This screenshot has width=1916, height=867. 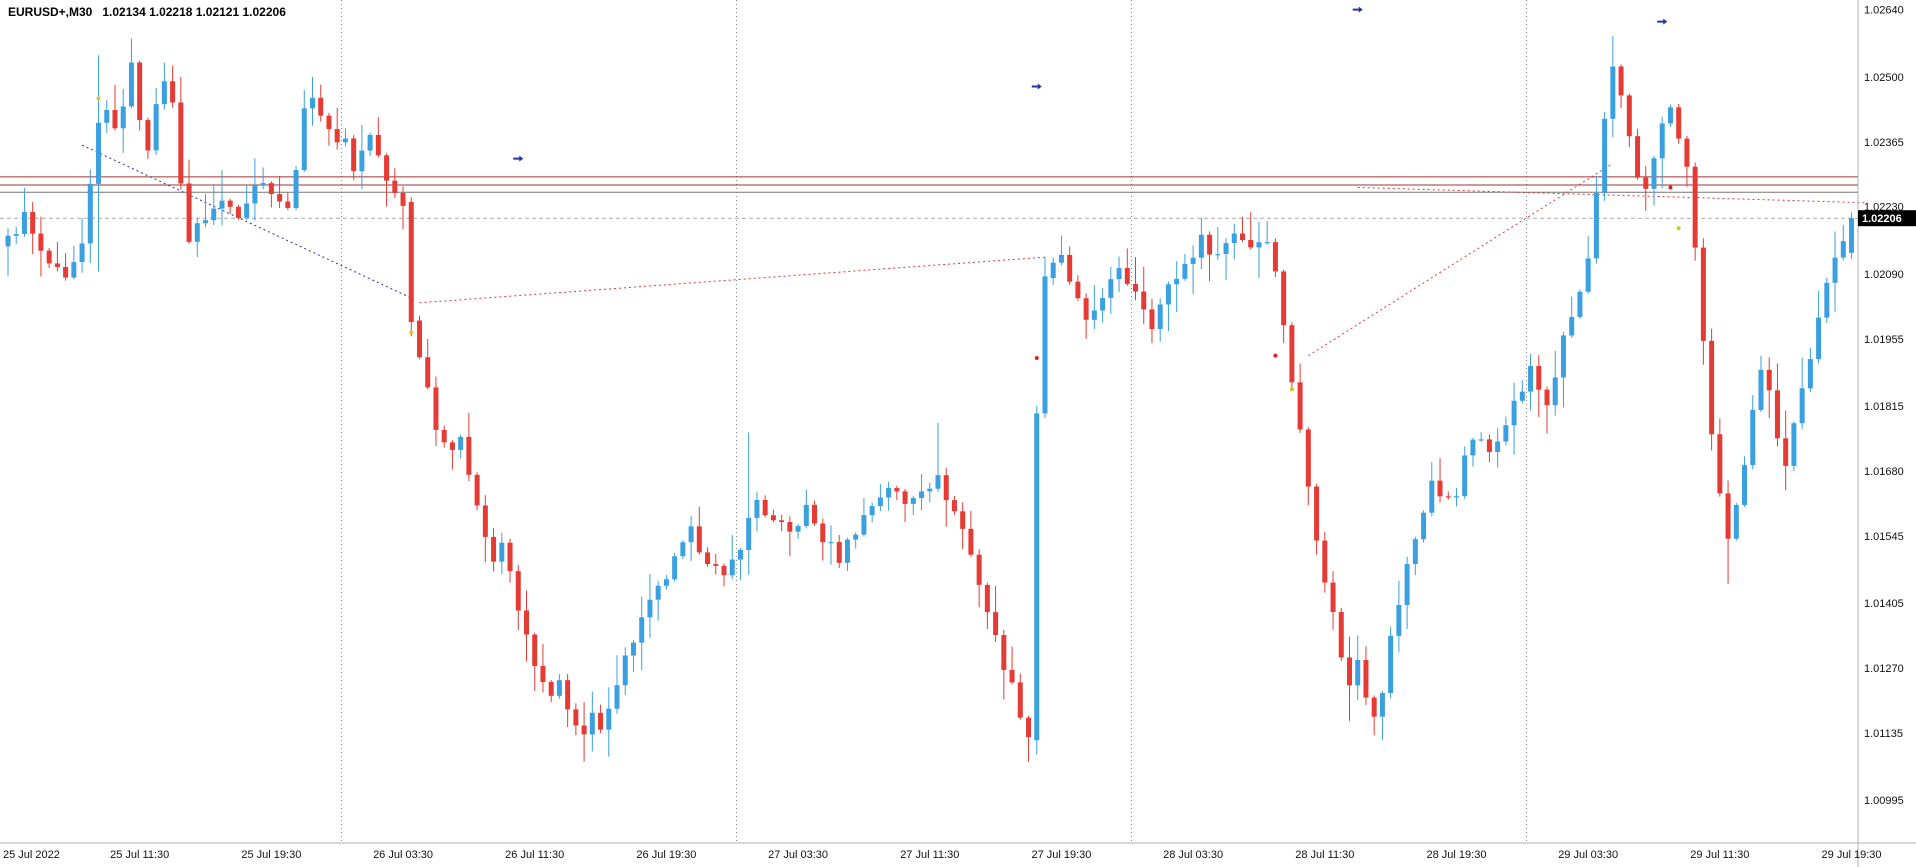 I want to click on horizontal-lines-layer, so click(x=929, y=197).